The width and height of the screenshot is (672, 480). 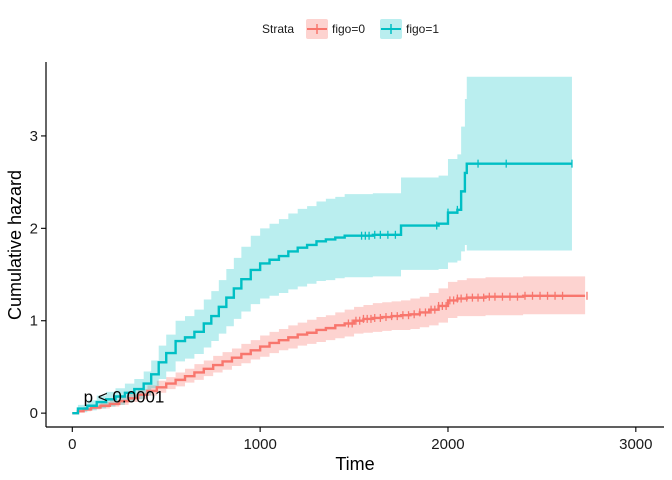 I want to click on y-tick-label: 1, so click(x=34, y=321).